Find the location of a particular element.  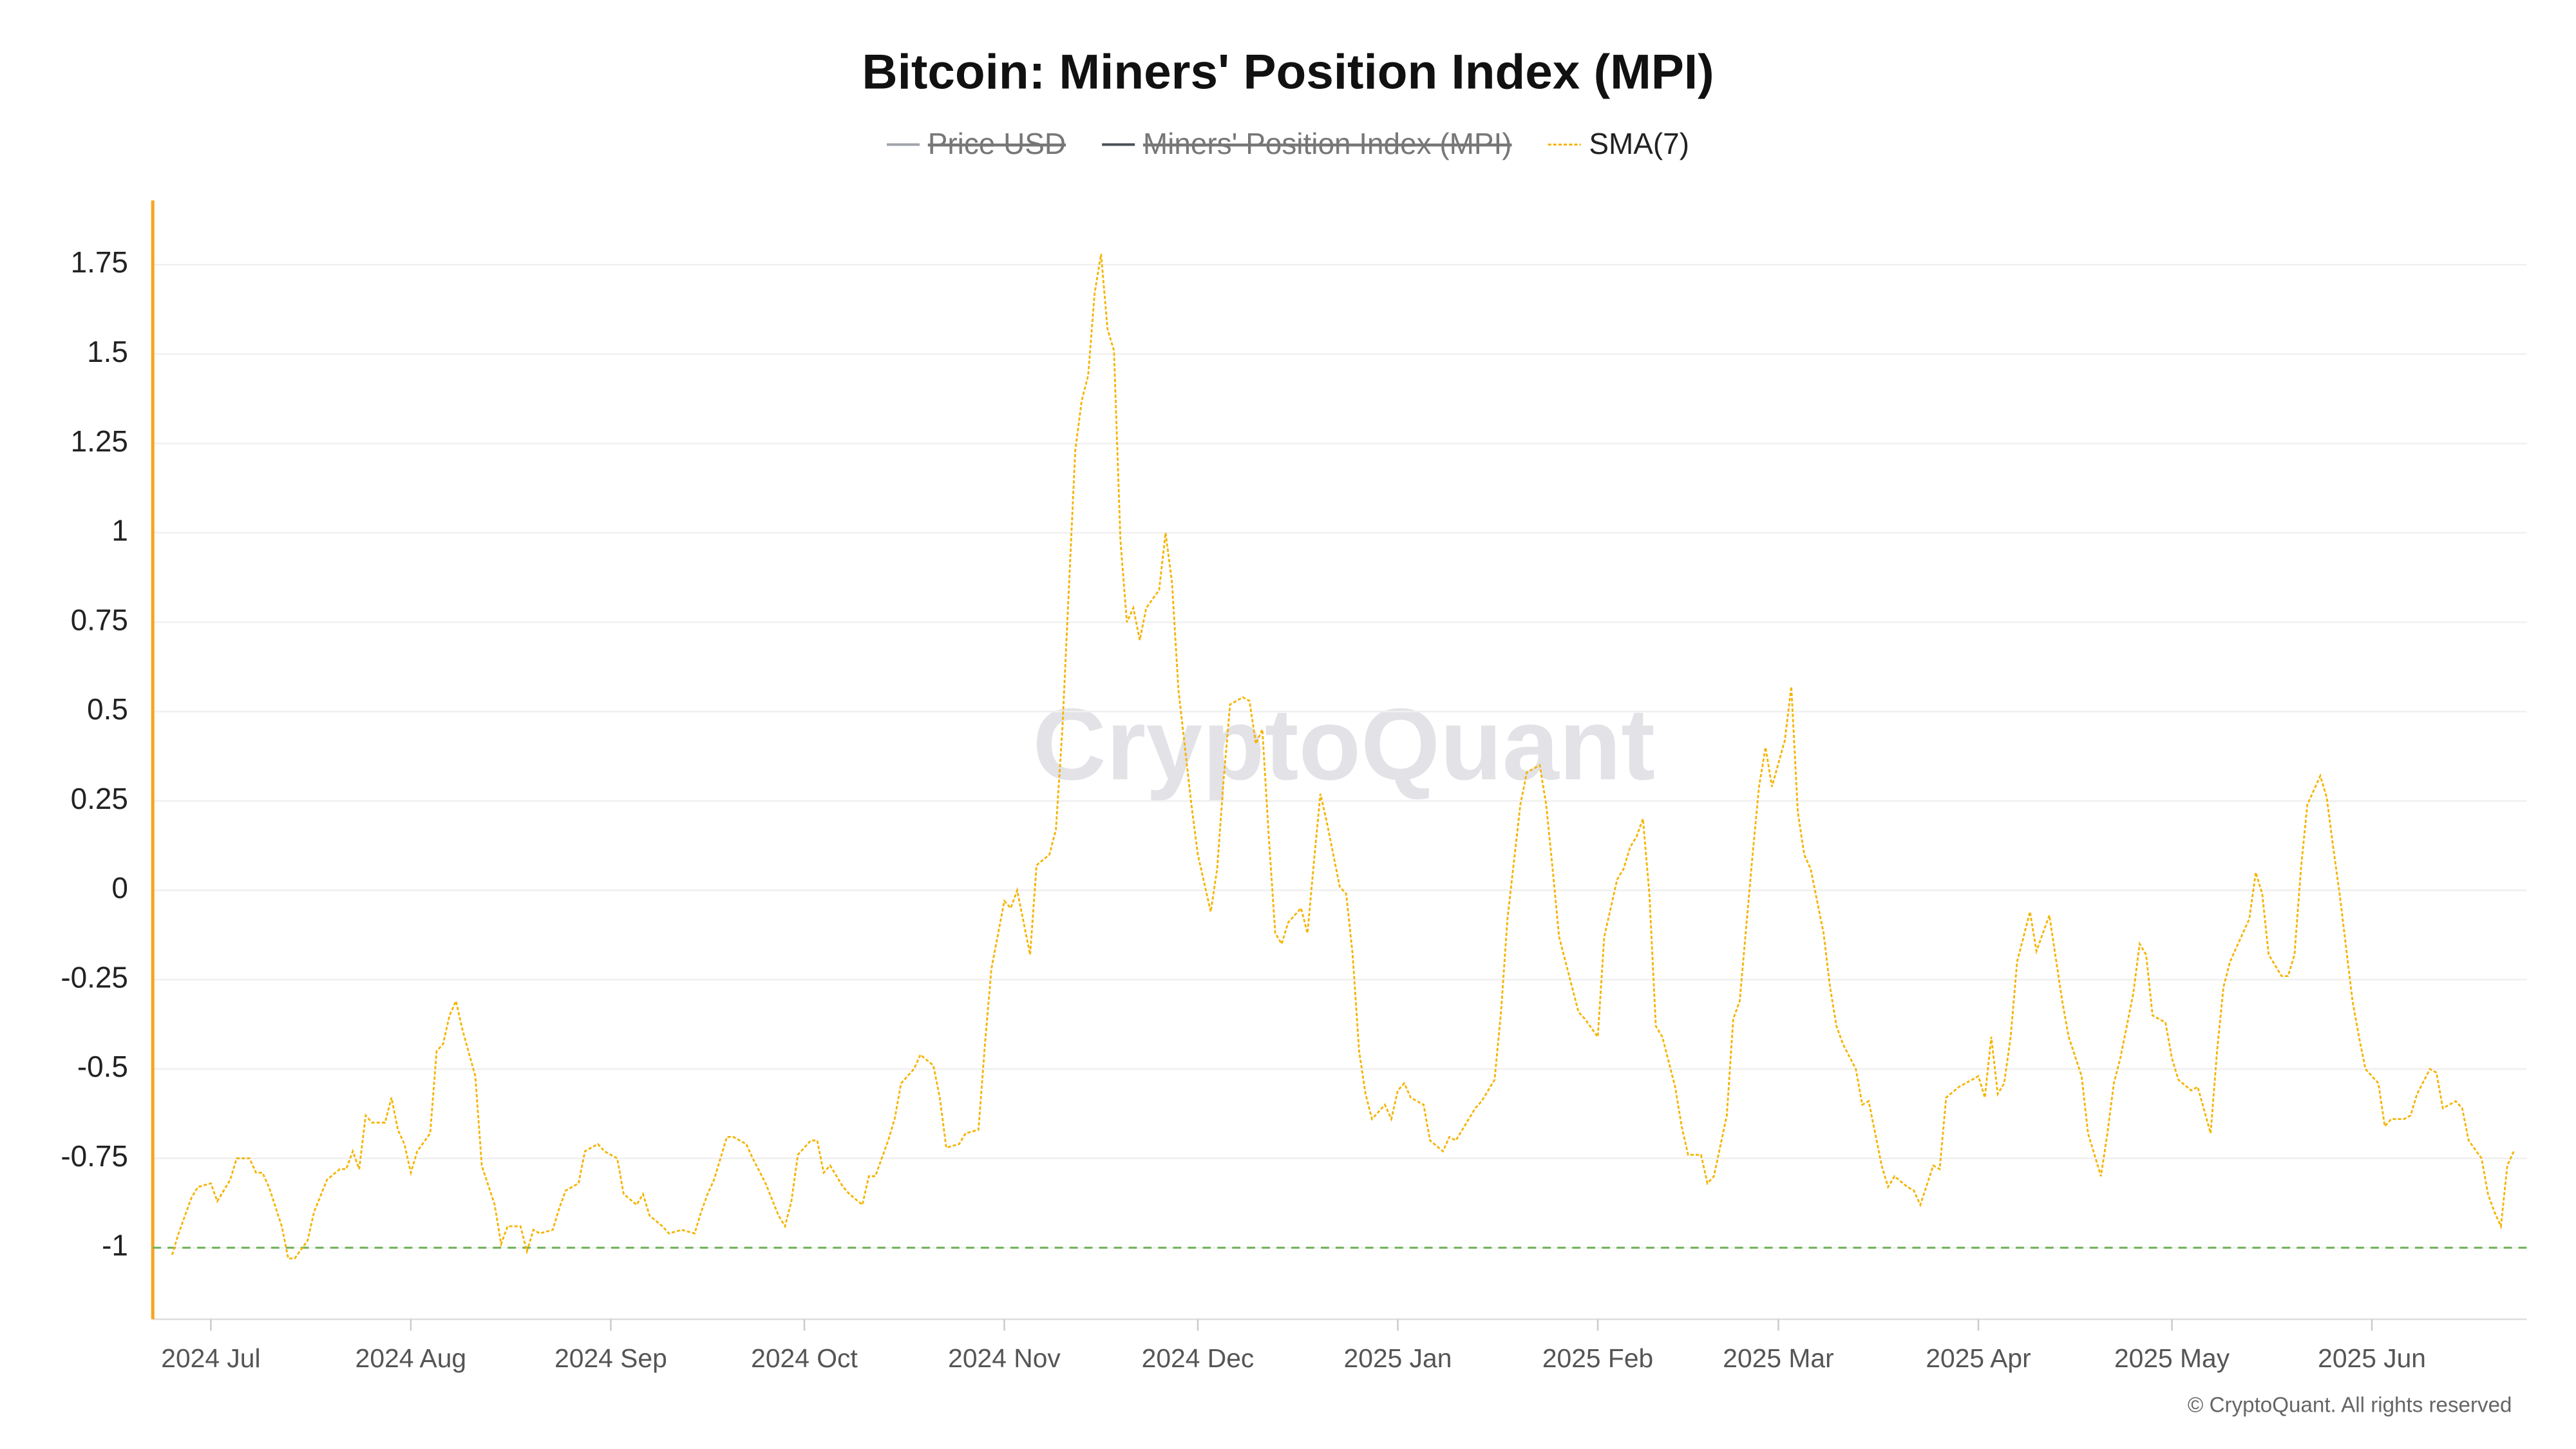

y-tick-label: 0.75 is located at coordinates (100, 619).